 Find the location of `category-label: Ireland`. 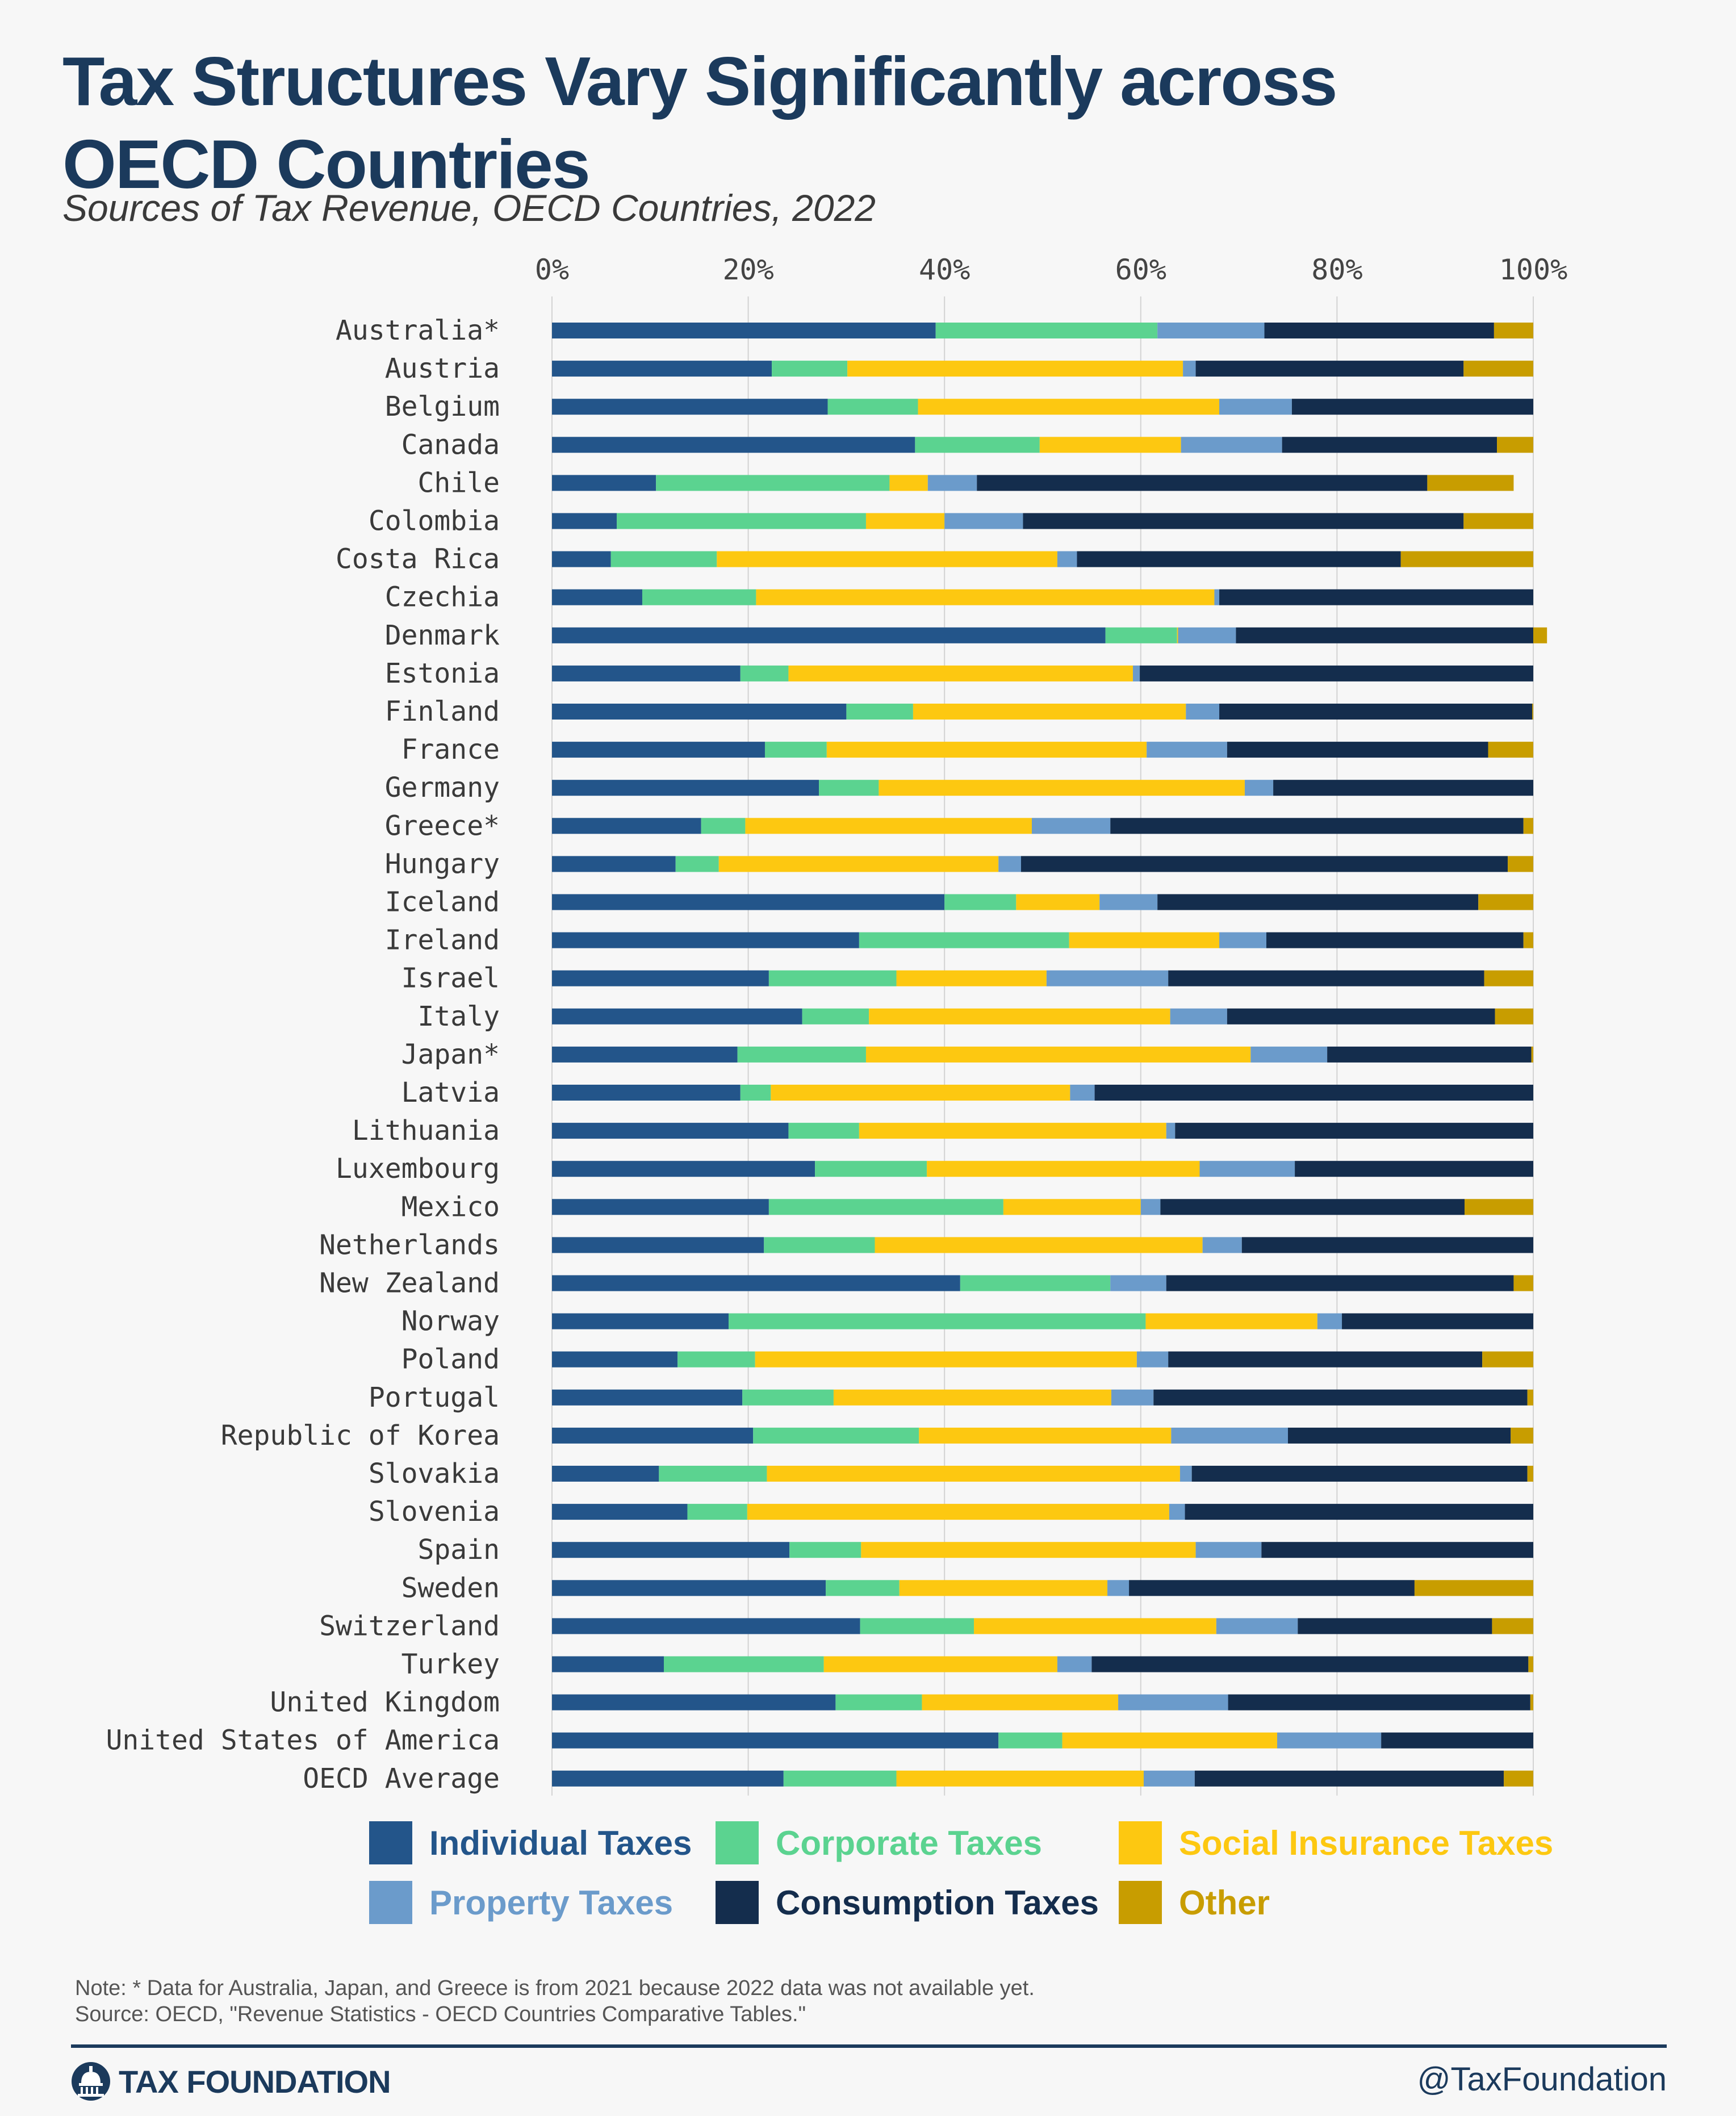

category-label: Ireland is located at coordinates (442, 940).